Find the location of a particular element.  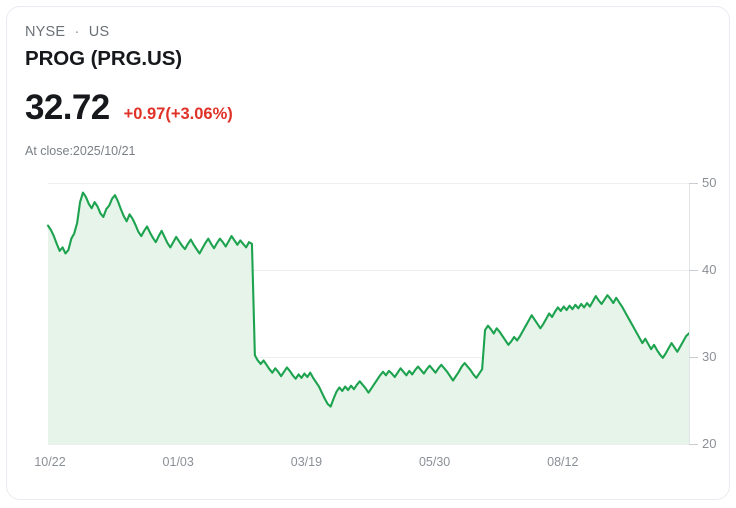

y-tick-label: 50 is located at coordinates (709, 182).